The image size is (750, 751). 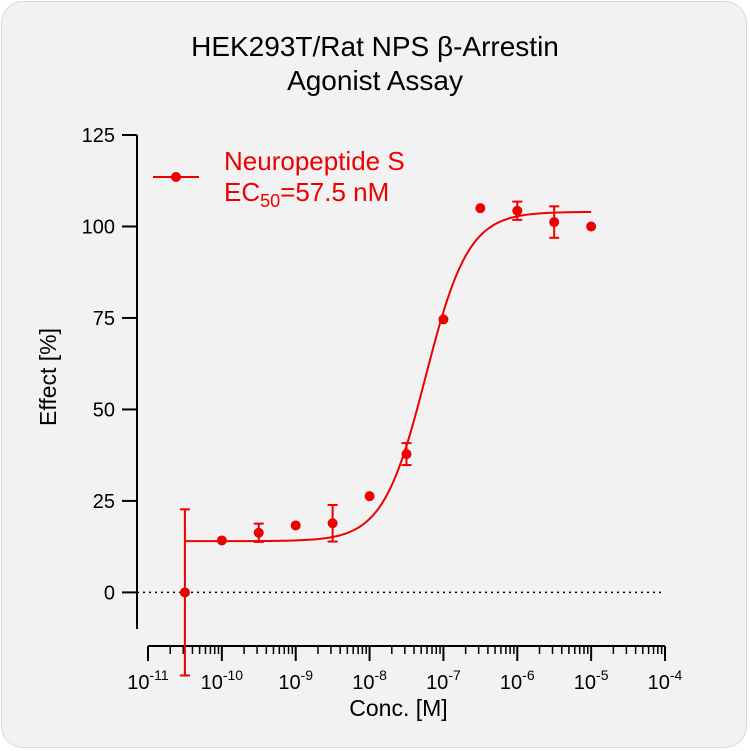 What do you see at coordinates (375, 80) in the screenshot?
I see `chart-title-line2: Agonist Assay` at bounding box center [375, 80].